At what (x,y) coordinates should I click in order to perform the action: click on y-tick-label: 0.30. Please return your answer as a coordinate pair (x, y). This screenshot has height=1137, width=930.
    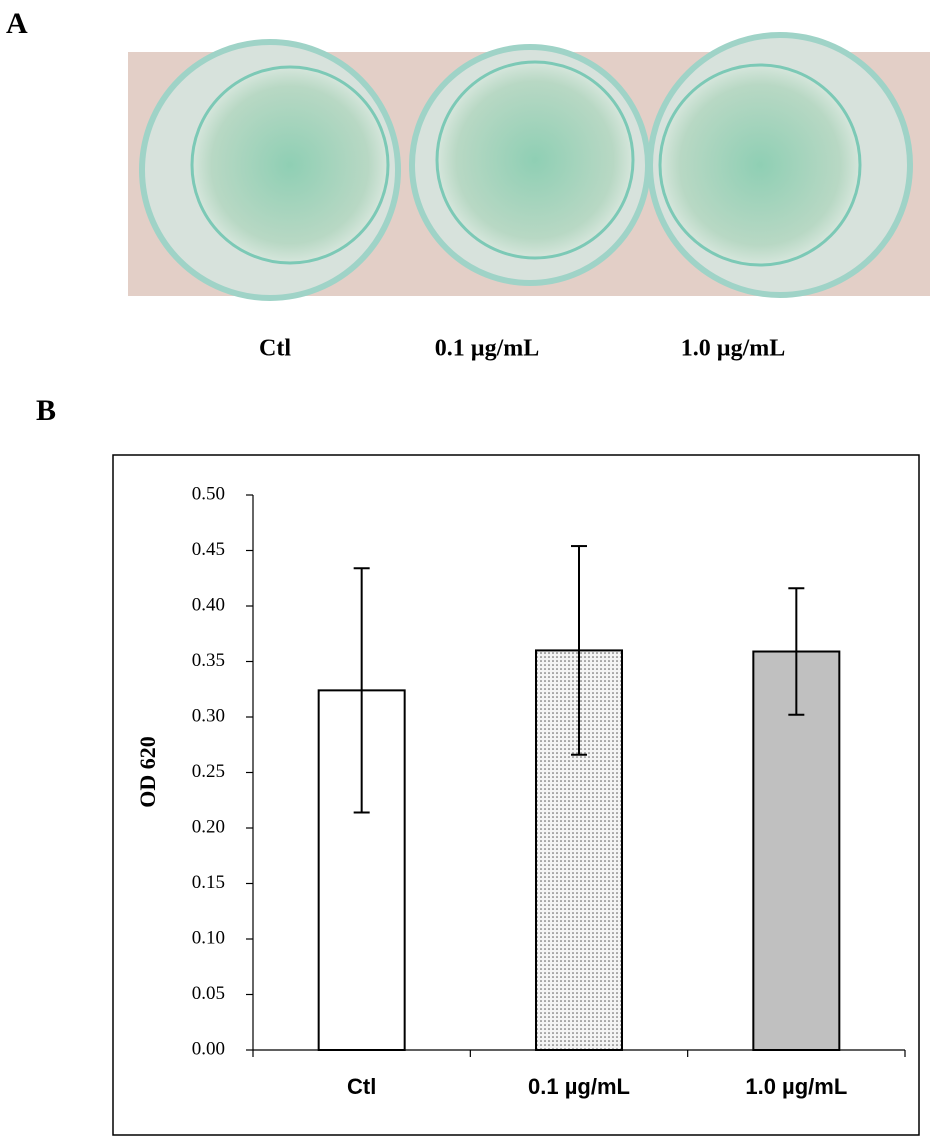
    Looking at the image, I should click on (208, 715).